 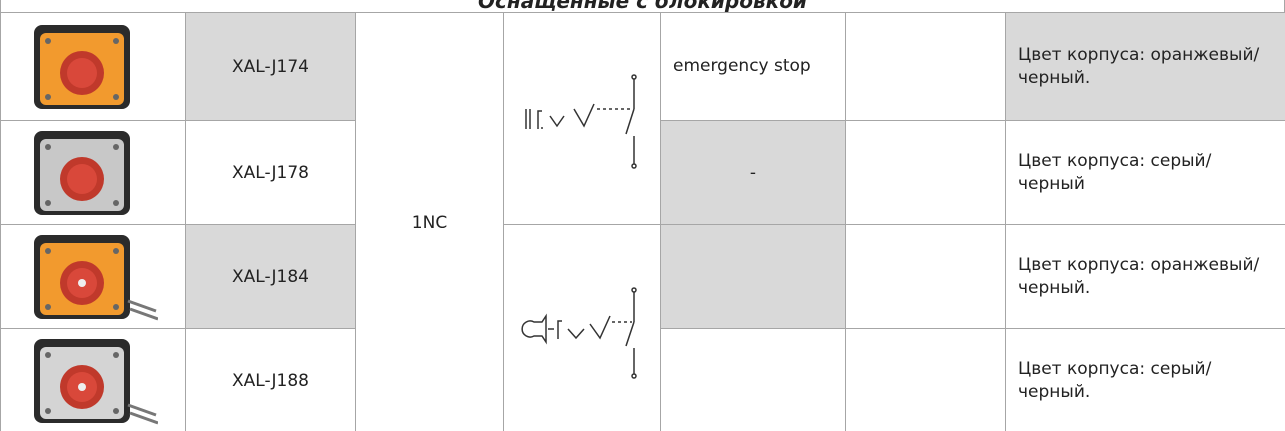 What do you see at coordinates (270, 66) in the screenshot?
I see `model-cell: XAL-J174` at bounding box center [270, 66].